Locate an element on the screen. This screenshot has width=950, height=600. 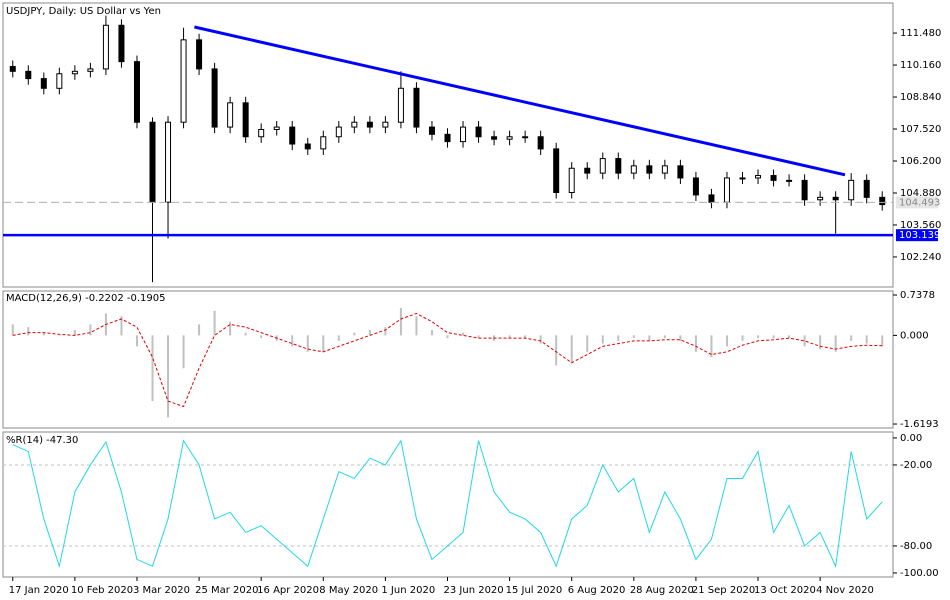
y-tick-label: 0.7378 is located at coordinates (917, 295).